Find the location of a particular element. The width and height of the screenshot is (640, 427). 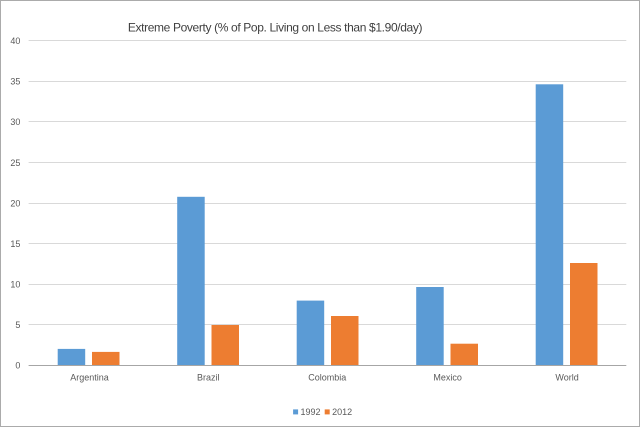

svg-text: 0 is located at coordinates (17, 366).